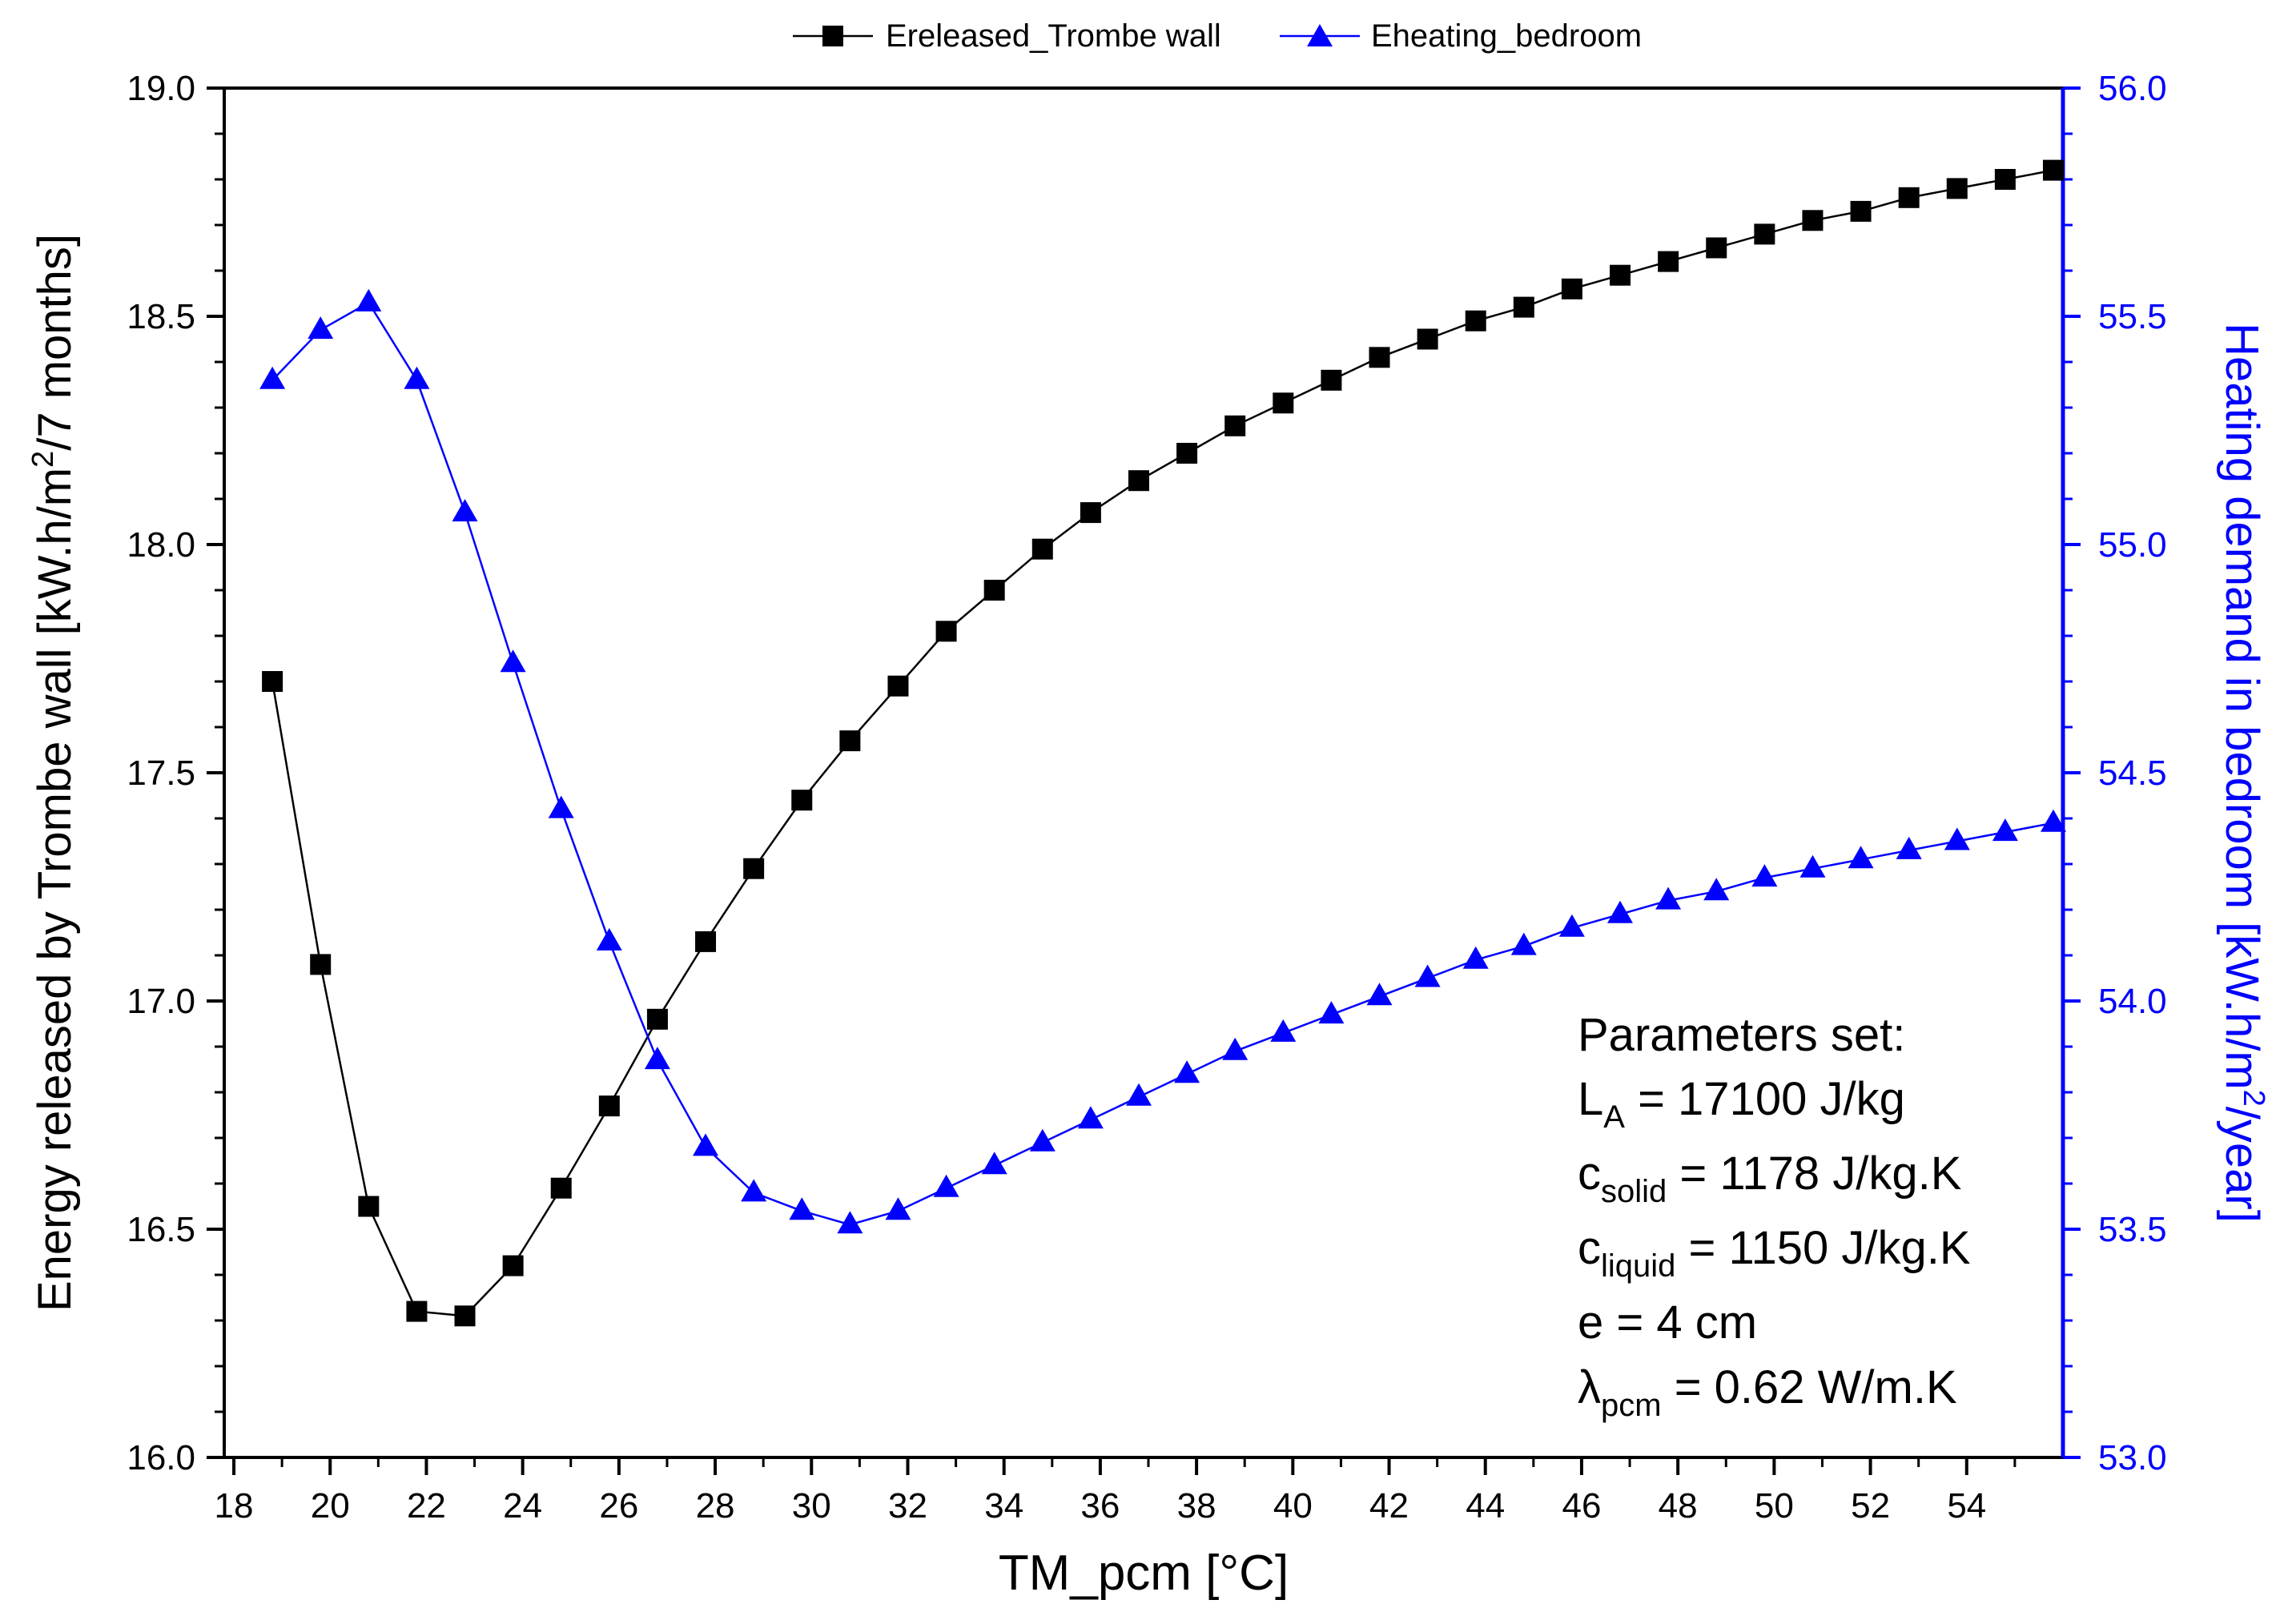 Image resolution: width=2292 pixels, height=1624 pixels. I want to click on annotation-line-la: LA = 17100 J/kg, so click(1741, 1104).